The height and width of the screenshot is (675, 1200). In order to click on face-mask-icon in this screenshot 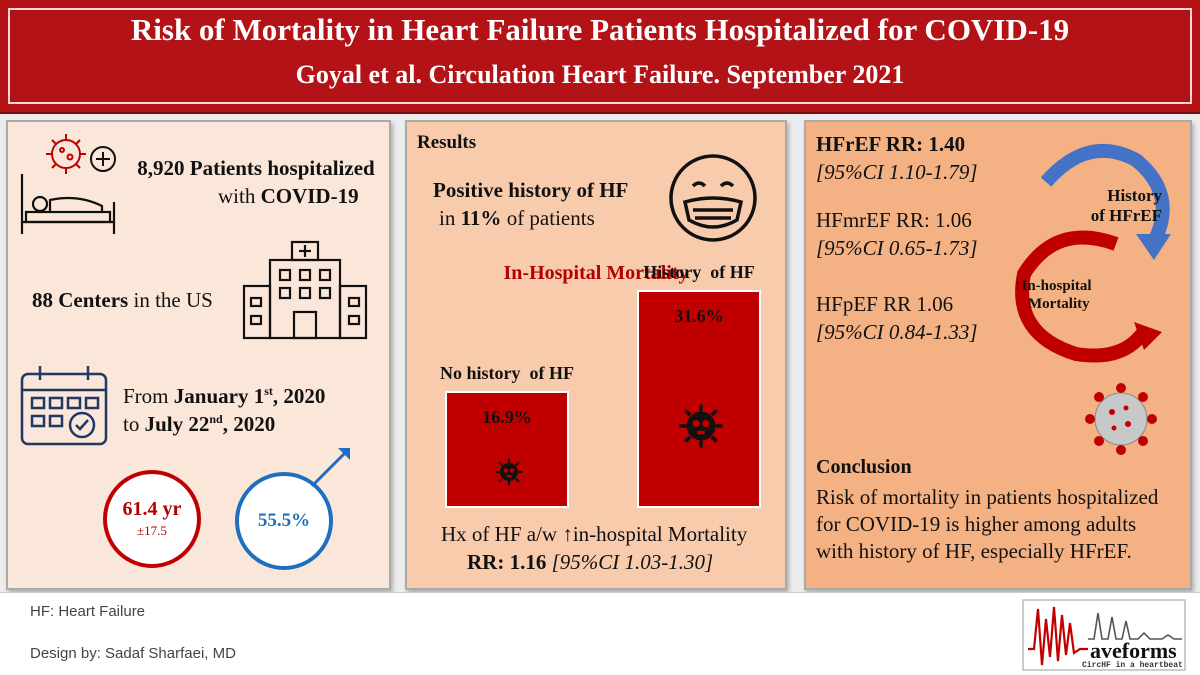, I will do `click(713, 198)`.